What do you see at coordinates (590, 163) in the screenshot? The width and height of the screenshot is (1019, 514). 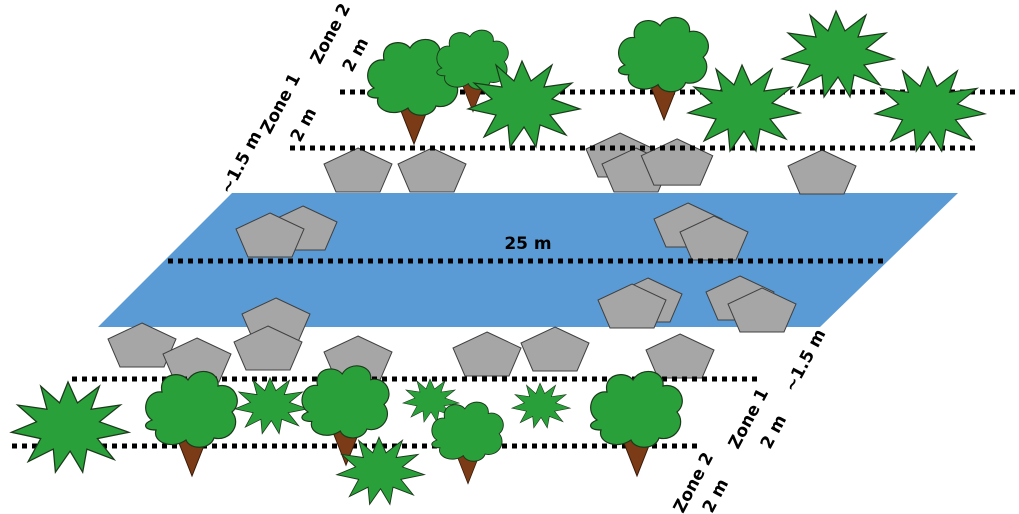 I see `top-bank-rocks` at bounding box center [590, 163].